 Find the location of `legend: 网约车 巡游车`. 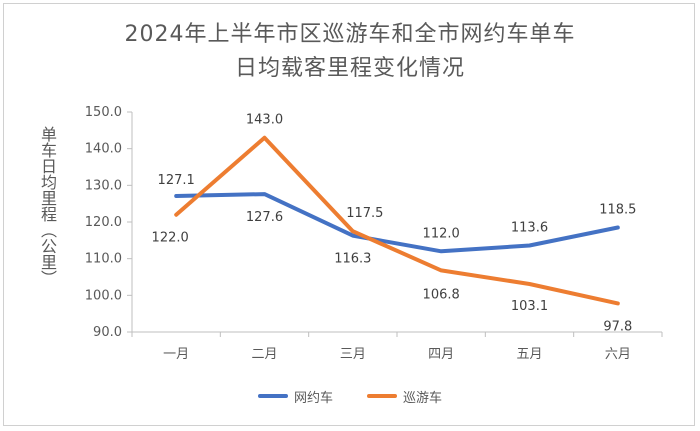

legend: 网约车 巡游车 is located at coordinates (350, 396).